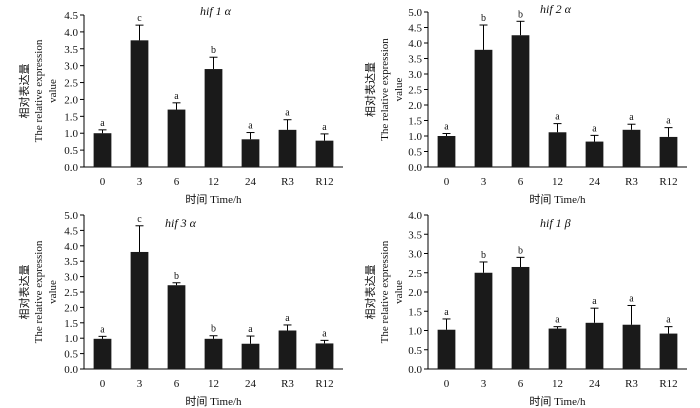  What do you see at coordinates (556, 9) in the screenshot?
I see `chart-title: hif 2 α` at bounding box center [556, 9].